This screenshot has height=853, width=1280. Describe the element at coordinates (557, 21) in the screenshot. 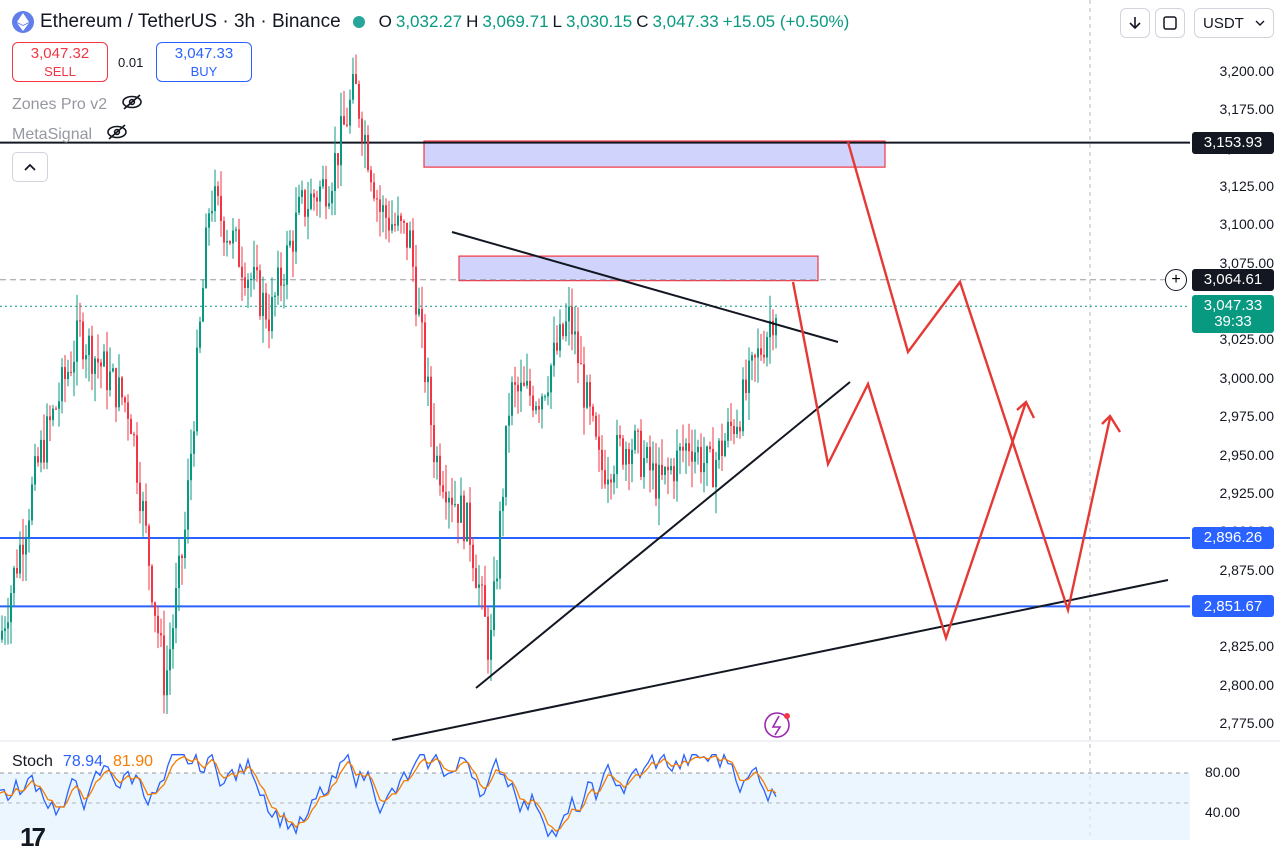

I see `low-label: L` at that location.